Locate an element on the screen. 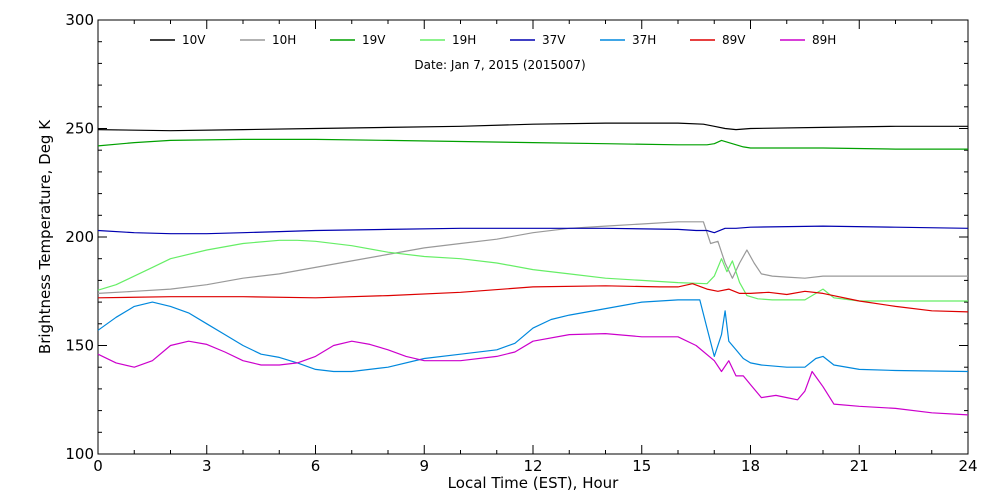  series-line-37h is located at coordinates (533, 336).